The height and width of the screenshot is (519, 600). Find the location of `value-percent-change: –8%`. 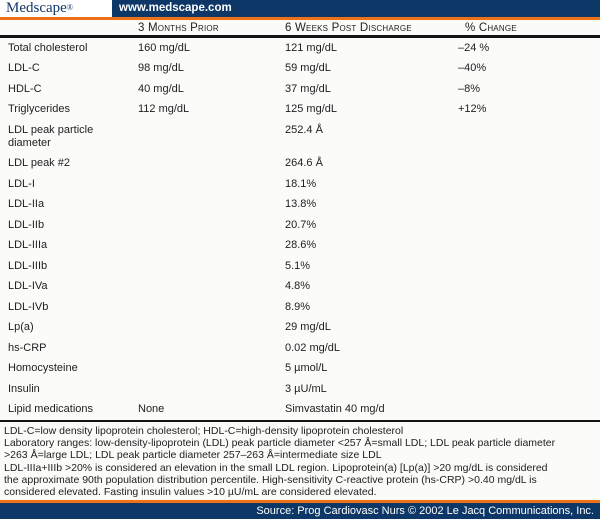

value-percent-change: –8% is located at coordinates (469, 88).